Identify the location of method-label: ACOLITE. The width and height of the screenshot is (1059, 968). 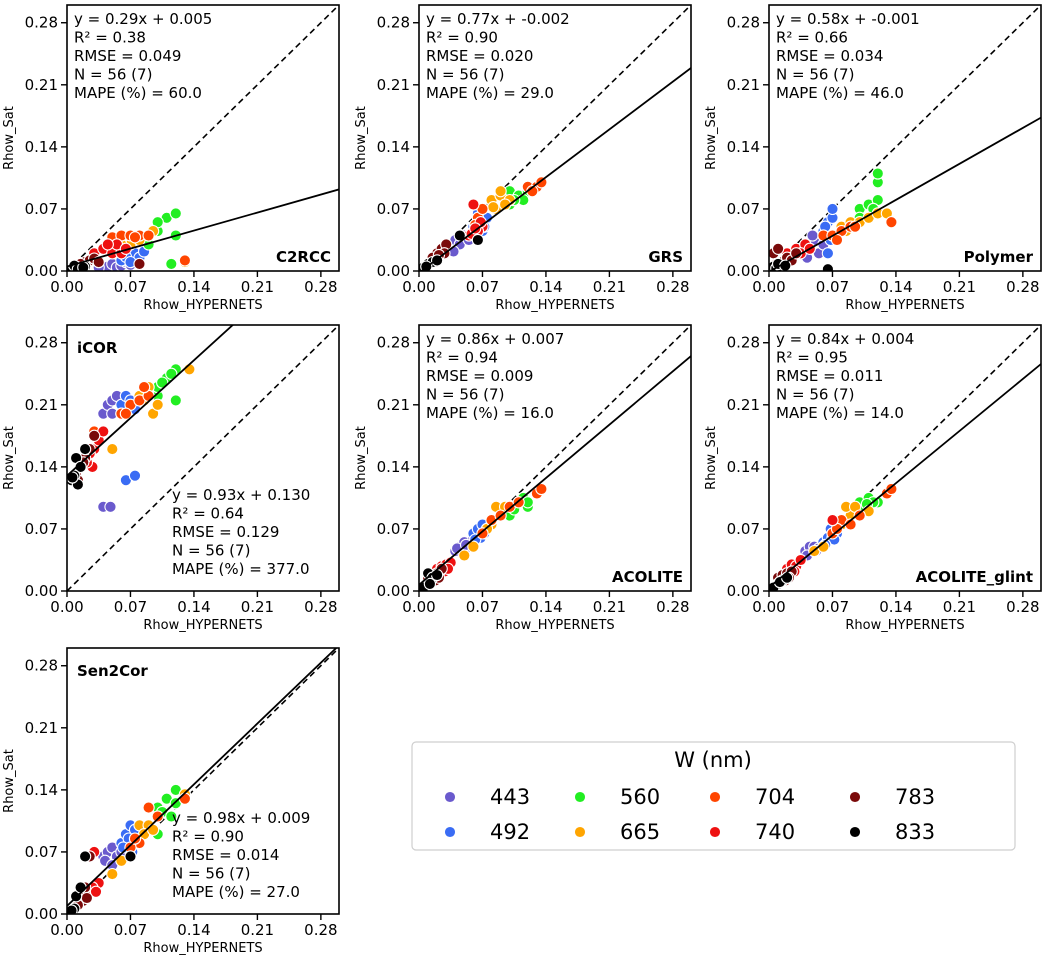
(647, 577).